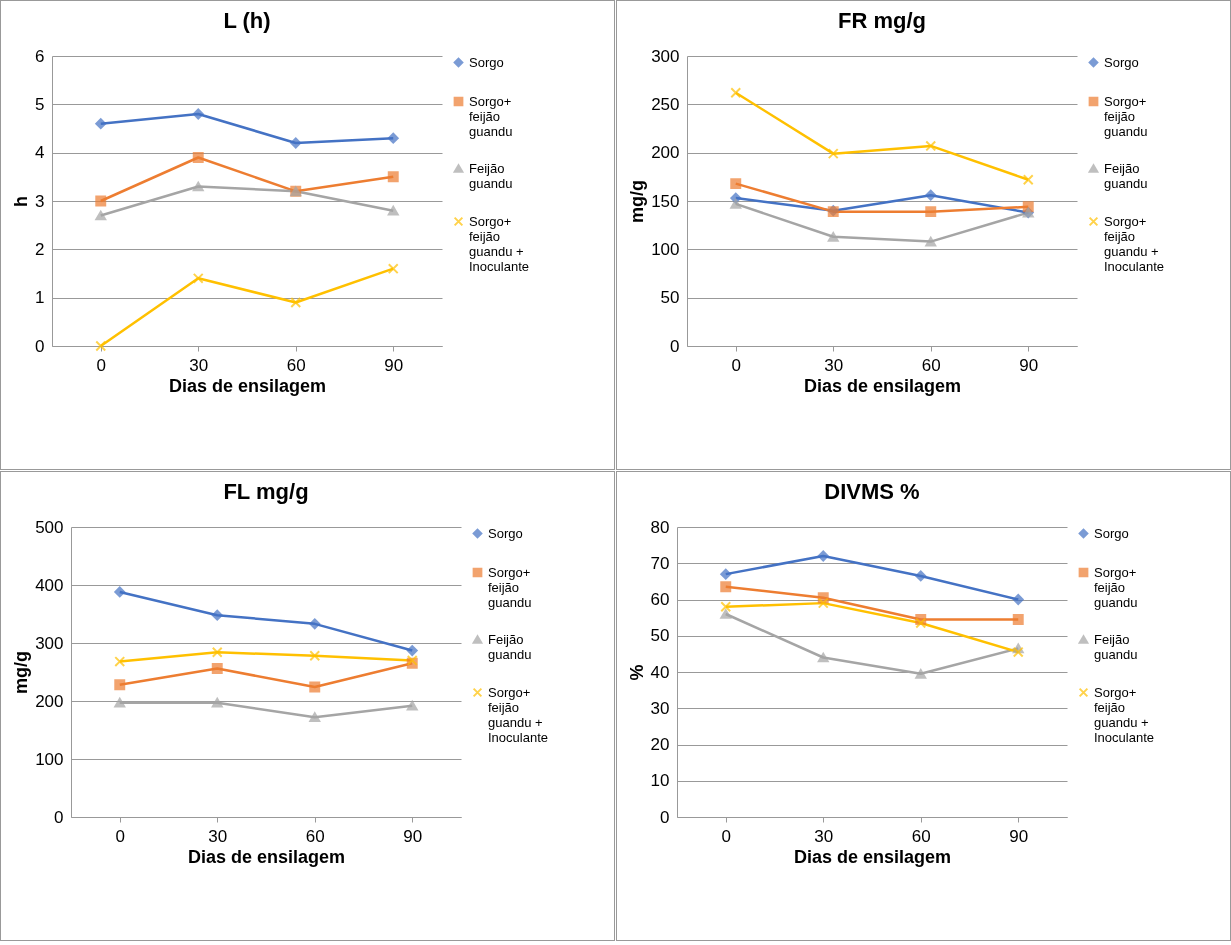  I want to click on y-tick-label: 6, so click(40, 56).